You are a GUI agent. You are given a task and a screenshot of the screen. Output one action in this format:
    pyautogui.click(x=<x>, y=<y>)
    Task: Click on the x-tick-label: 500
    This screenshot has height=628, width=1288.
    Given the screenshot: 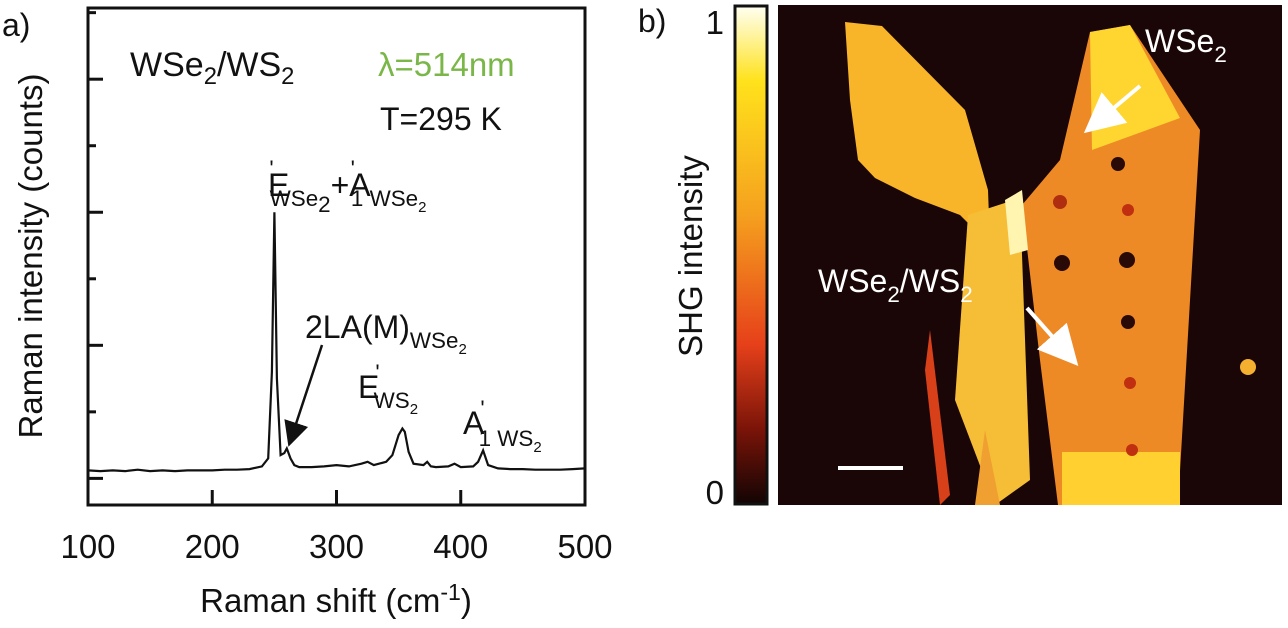 What is the action you would take?
    pyautogui.click(x=584, y=546)
    